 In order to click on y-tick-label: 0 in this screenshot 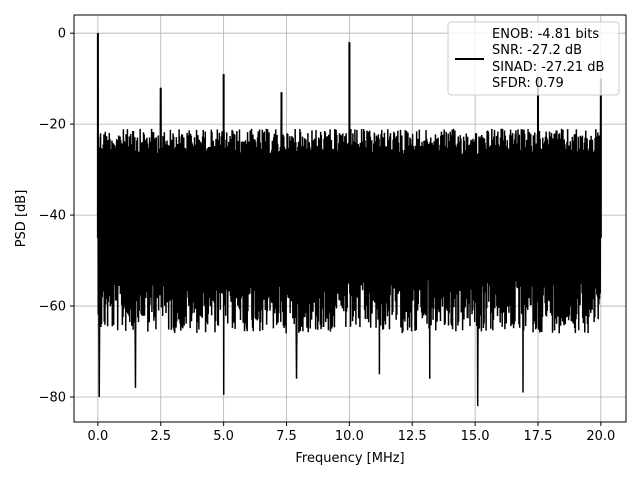, I will do `click(62, 34)`.